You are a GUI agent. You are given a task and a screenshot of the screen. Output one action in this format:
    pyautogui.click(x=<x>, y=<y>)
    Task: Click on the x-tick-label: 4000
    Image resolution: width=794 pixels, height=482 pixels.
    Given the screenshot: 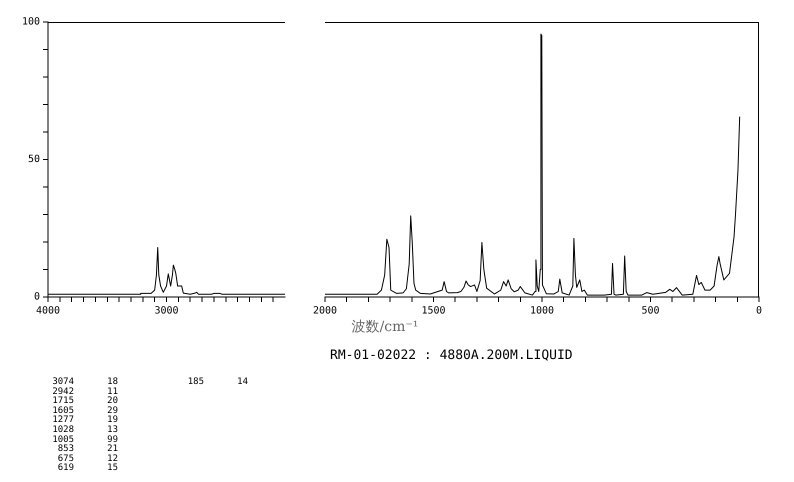 What is the action you would take?
    pyautogui.click(x=48, y=311)
    